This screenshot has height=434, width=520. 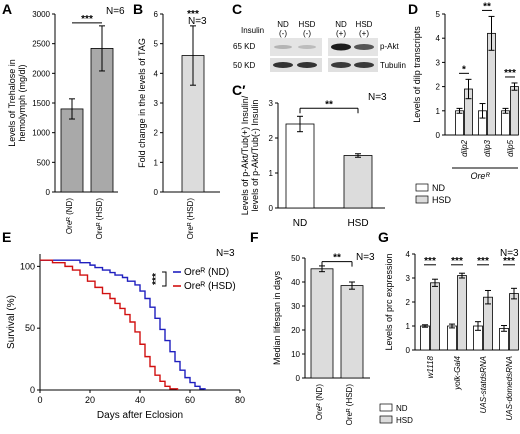 I want to click on panel-label-e: E, so click(x=6, y=237).